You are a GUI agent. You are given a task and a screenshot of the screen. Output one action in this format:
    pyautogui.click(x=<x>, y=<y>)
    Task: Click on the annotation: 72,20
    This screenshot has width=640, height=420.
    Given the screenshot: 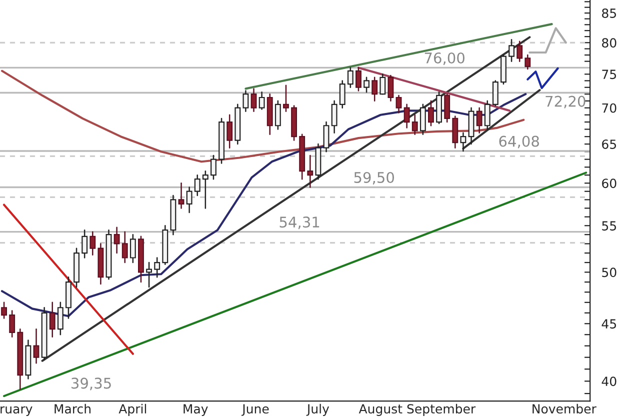 What is the action you would take?
    pyautogui.click(x=566, y=102)
    